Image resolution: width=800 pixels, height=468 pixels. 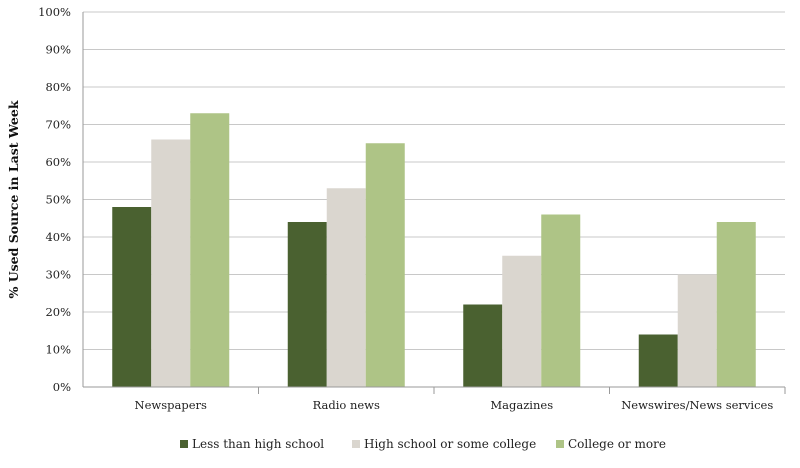 What do you see at coordinates (54, 12) in the screenshot?
I see `y-tick-label: 100%` at bounding box center [54, 12].